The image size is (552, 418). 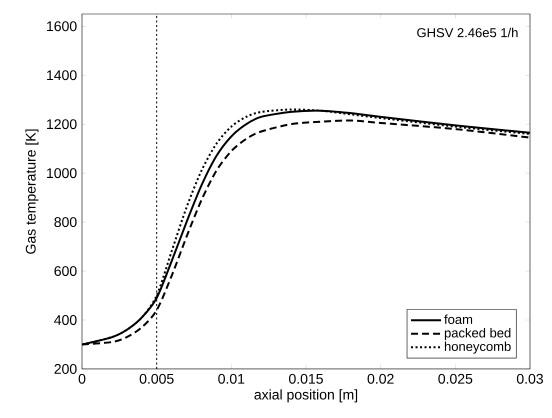 I want to click on annotation: GHSV 2.46e5 1/h, so click(x=467, y=33).